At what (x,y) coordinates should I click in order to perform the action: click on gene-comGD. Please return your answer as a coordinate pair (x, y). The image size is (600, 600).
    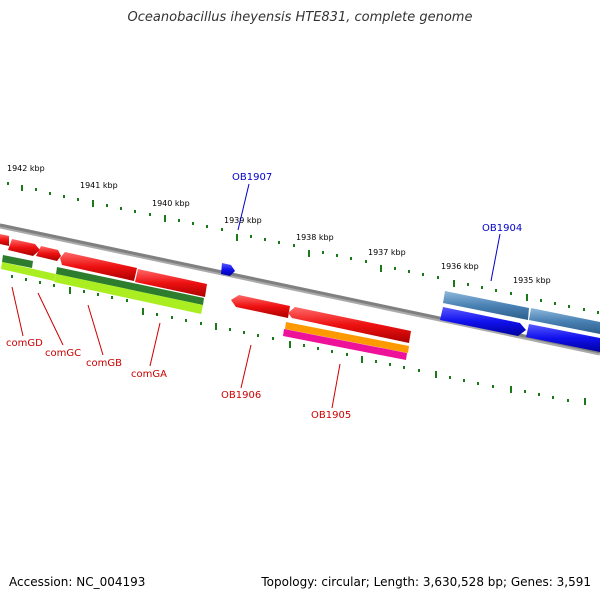
    Looking at the image, I should click on (24, 247).